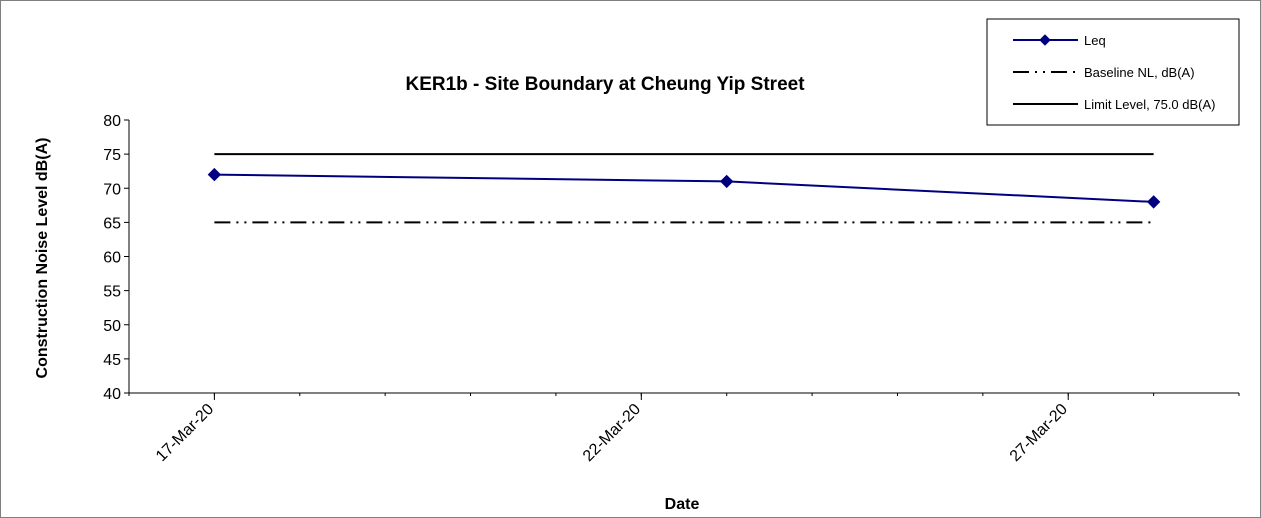 The image size is (1261, 518). I want to click on legend-label: Leq, so click(1095, 40).